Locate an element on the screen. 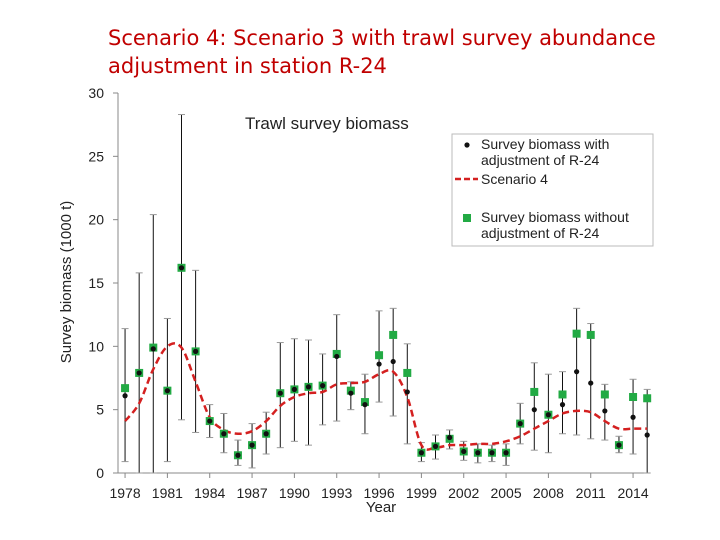  x-tick-label: 1990 is located at coordinates (294, 493).